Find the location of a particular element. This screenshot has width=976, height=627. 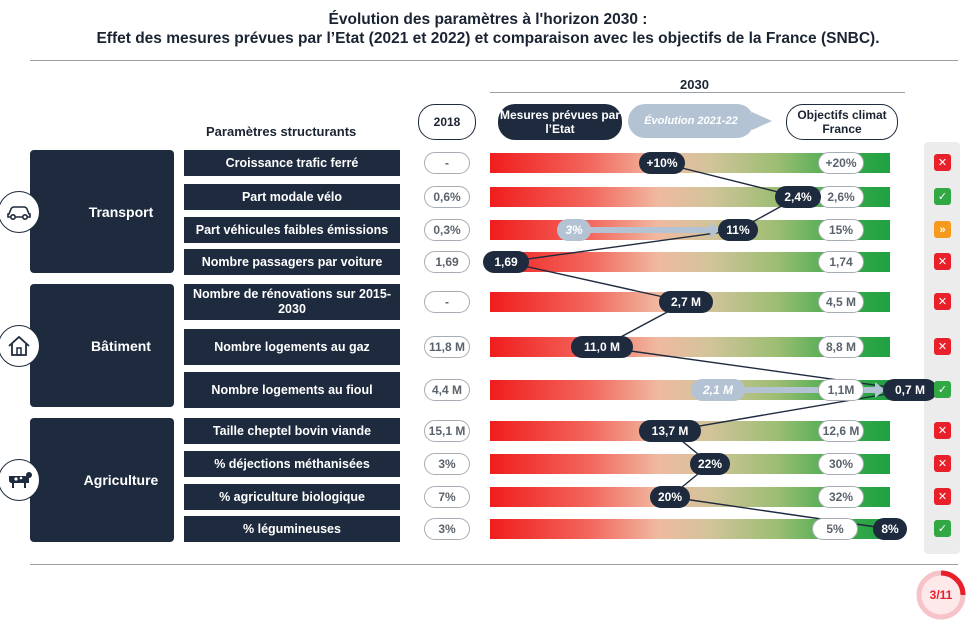

mesures-header: Mesures prévues par l’Etat is located at coordinates (560, 122).